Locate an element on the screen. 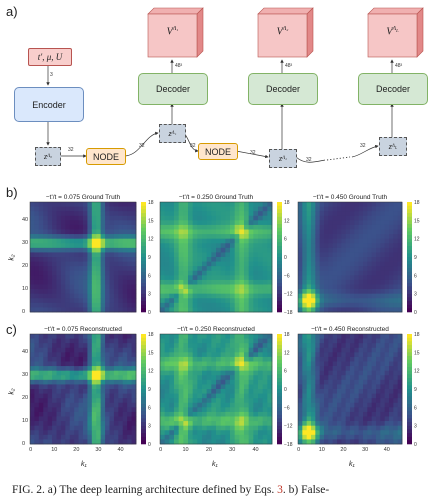 This screenshot has width=432, height=502. heatmap-title-c3: −t'/t = 0.450 Reconstructed is located at coordinates (350, 329).